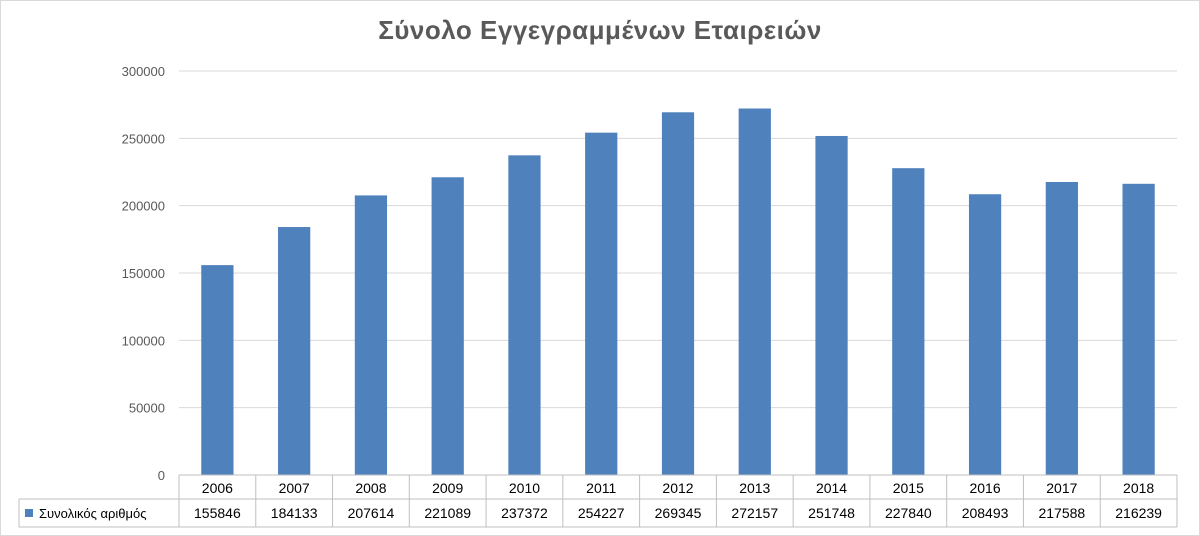 This screenshot has width=1200, height=536. I want to click on y-tick-label: 100000, so click(143, 340).